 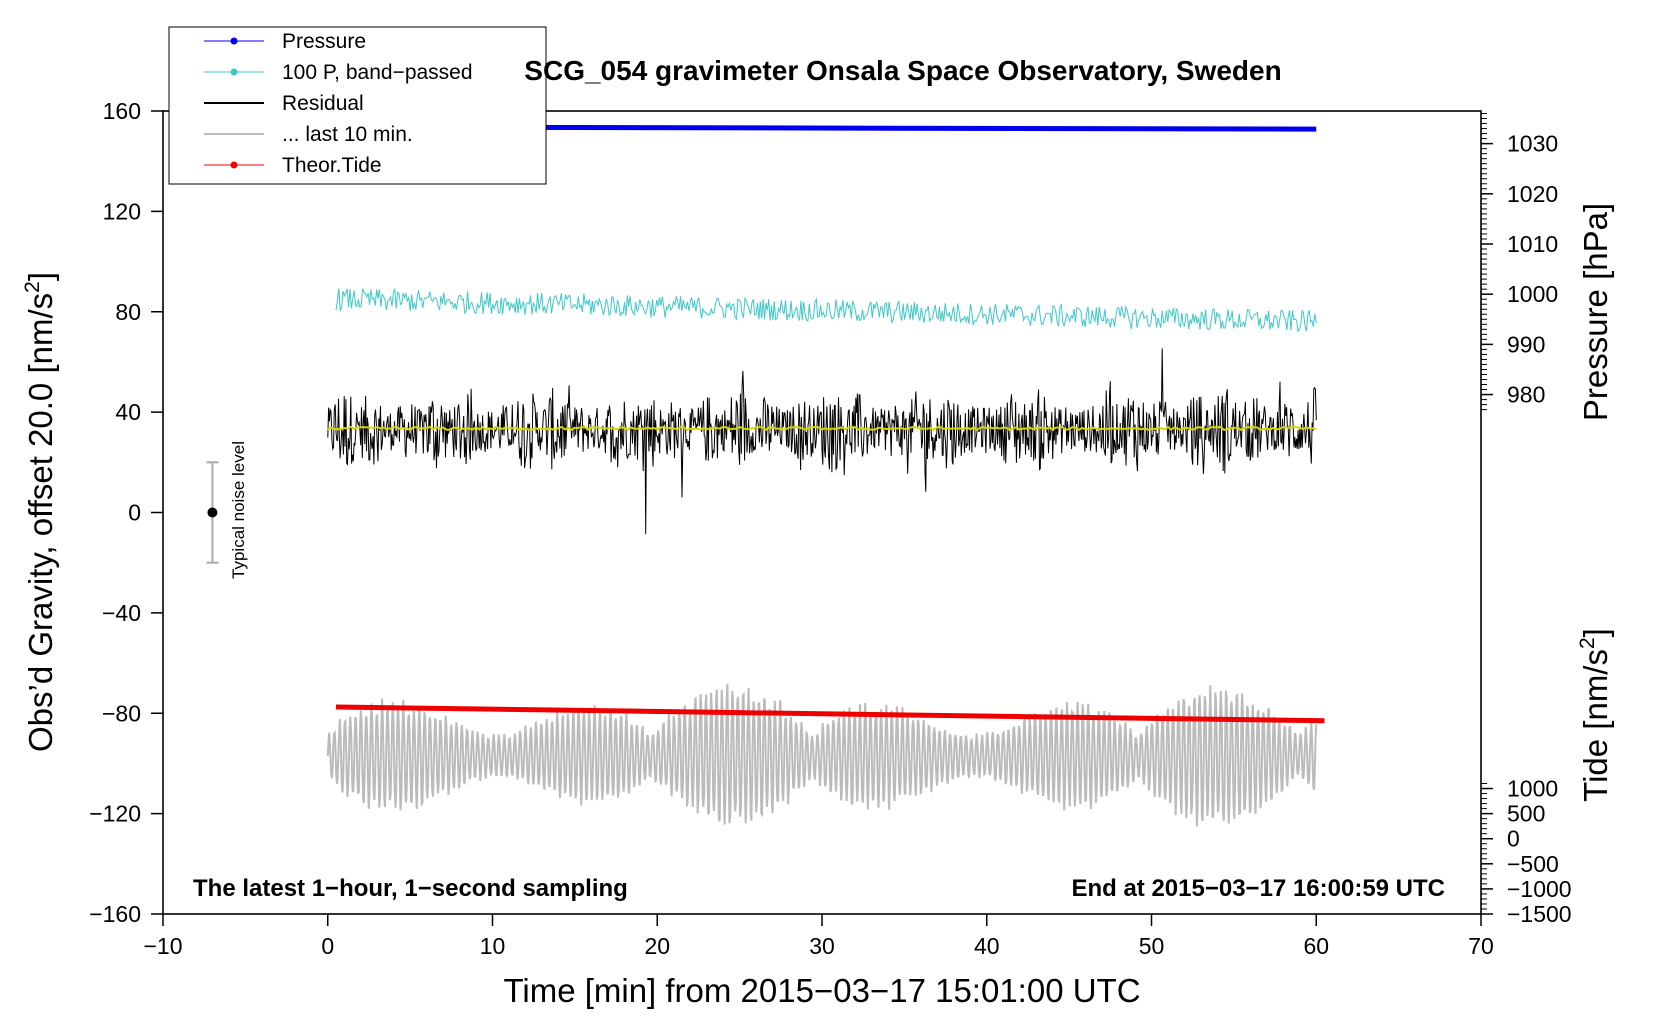 I want to click on sampling-annotation: The latest 1−hour, 1−second sampling, so click(x=410, y=888).